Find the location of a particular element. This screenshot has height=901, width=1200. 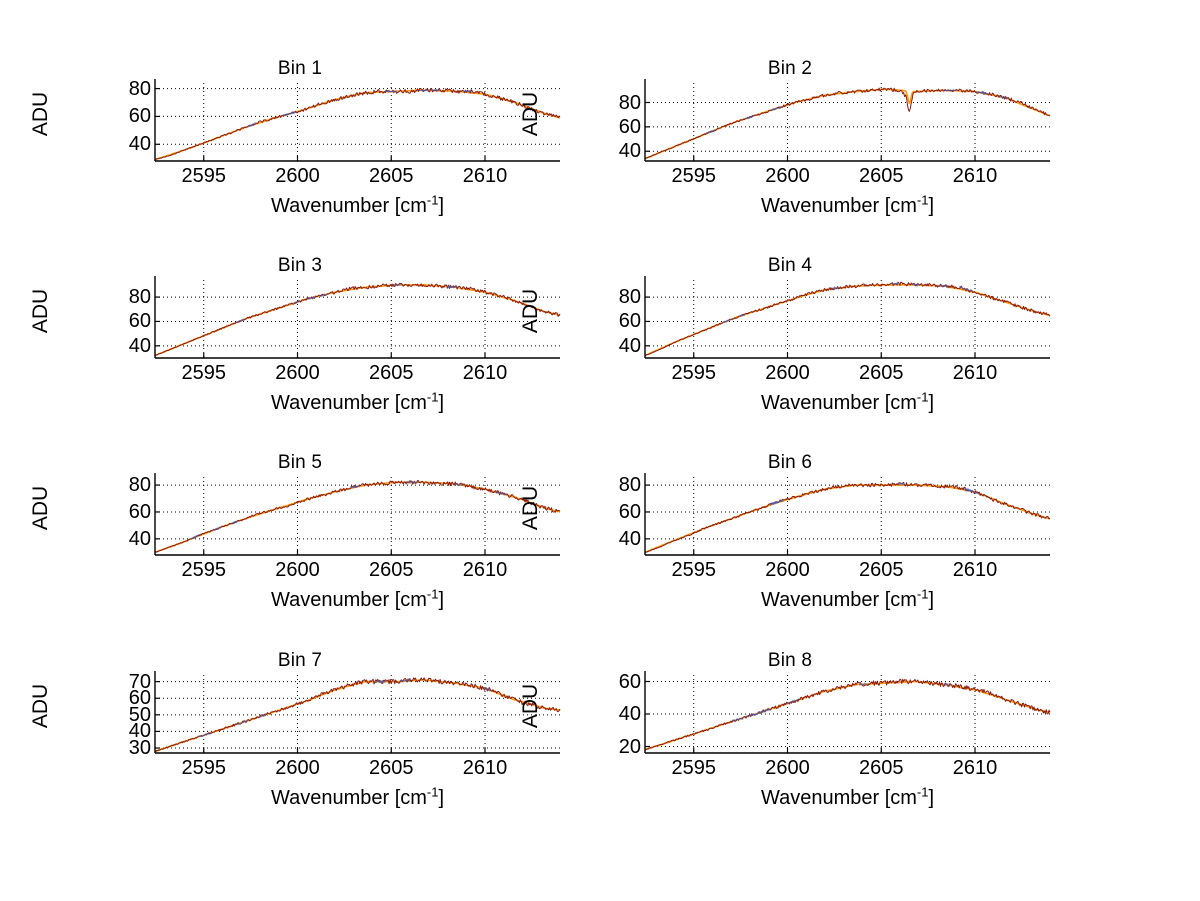

y-tick-label: 70 is located at coordinates (139, 681).